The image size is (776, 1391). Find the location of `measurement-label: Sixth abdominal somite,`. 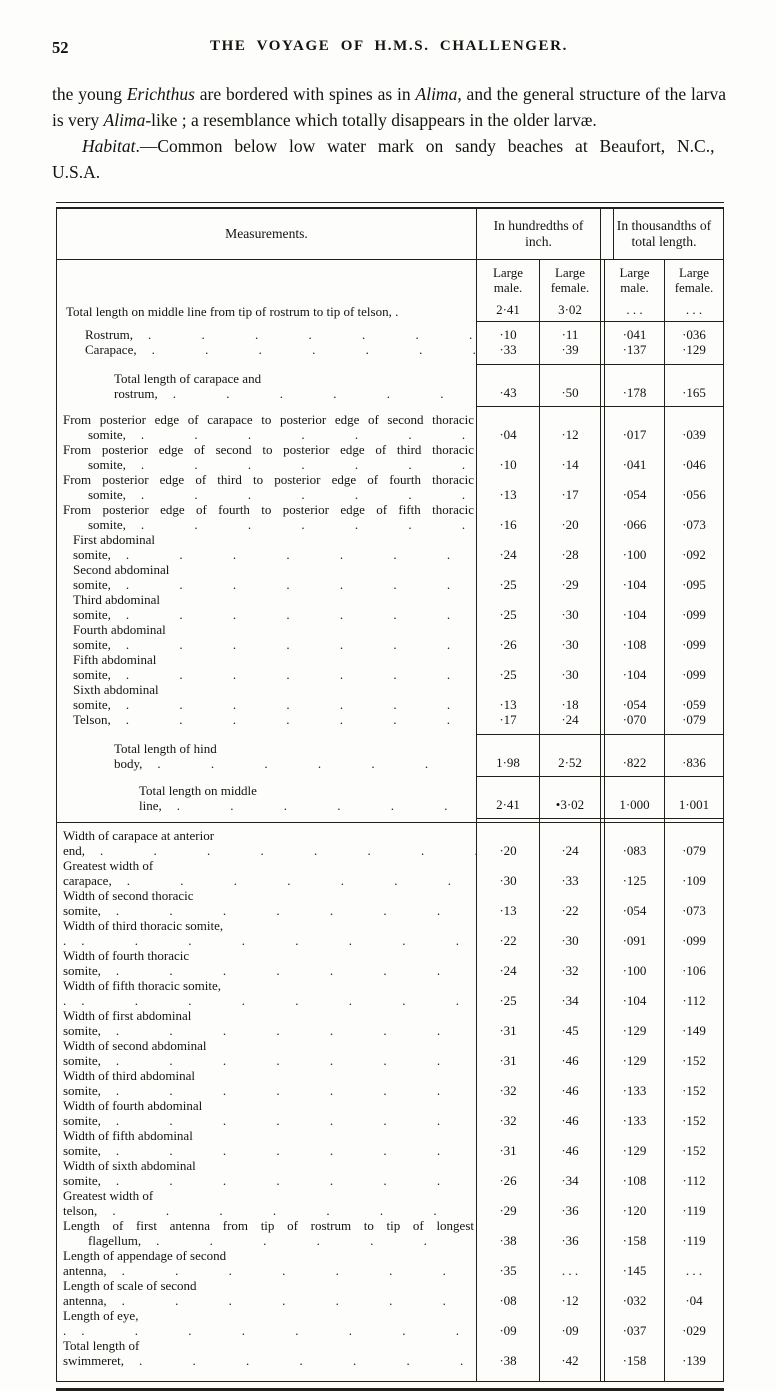

measurement-label: Sixth abdominal somite, is located at coordinates (116, 697).